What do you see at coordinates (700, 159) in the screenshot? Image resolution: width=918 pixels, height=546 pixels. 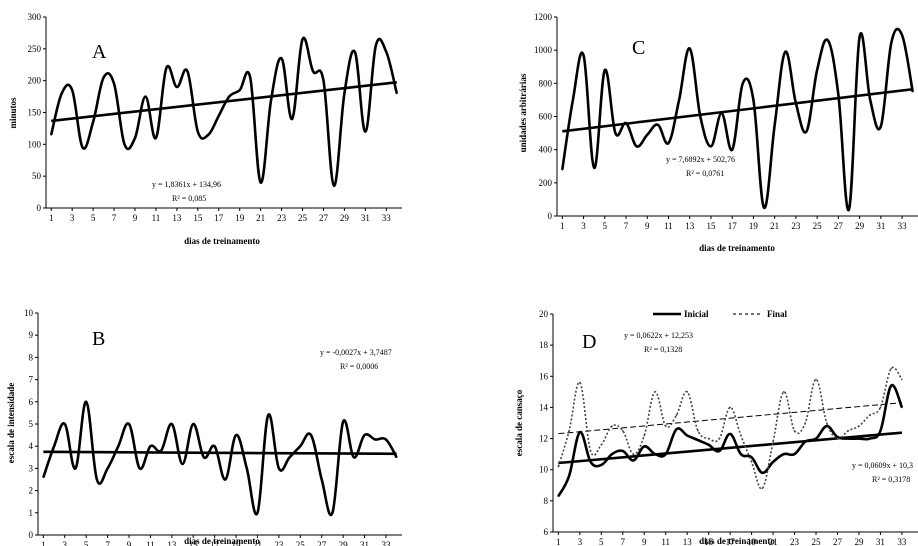 I see `trend-equation: y = 7,6892x + 502,76` at bounding box center [700, 159].